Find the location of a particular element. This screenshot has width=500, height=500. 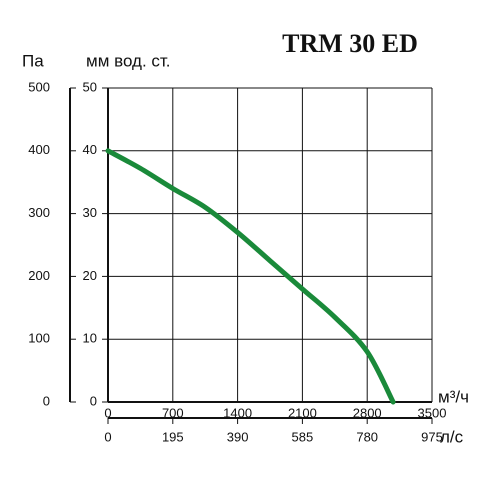

y2-tick-label: 50 is located at coordinates (90, 86).